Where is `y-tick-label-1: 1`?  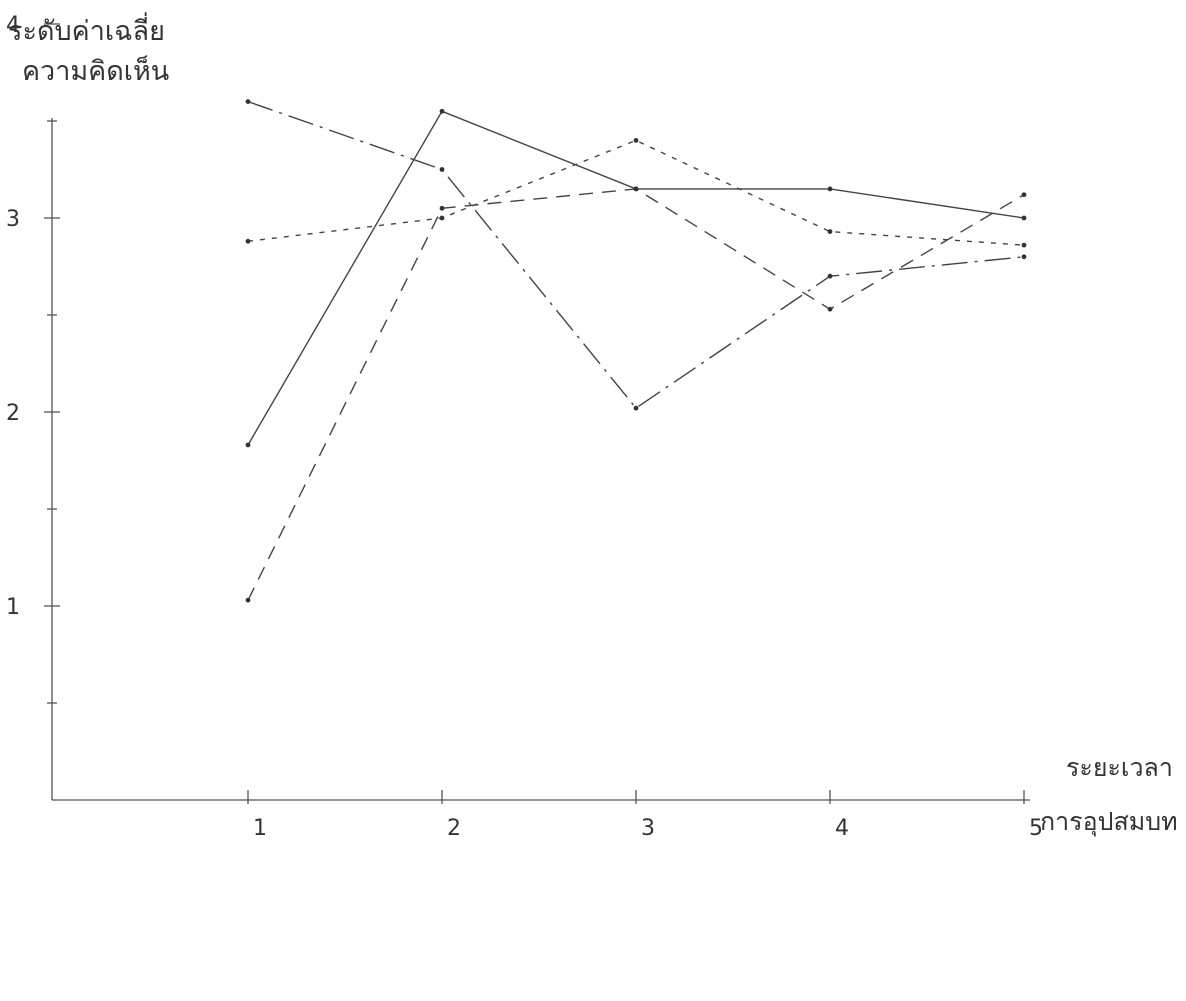 y-tick-label-1: 1 is located at coordinates (13, 607).